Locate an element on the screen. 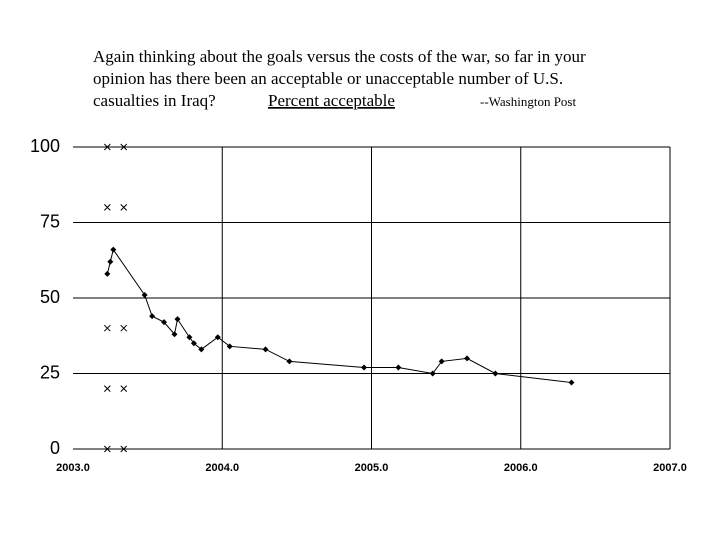 Image resolution: width=720 pixels, height=540 pixels. y-tick-label: 0 is located at coordinates (55, 448).